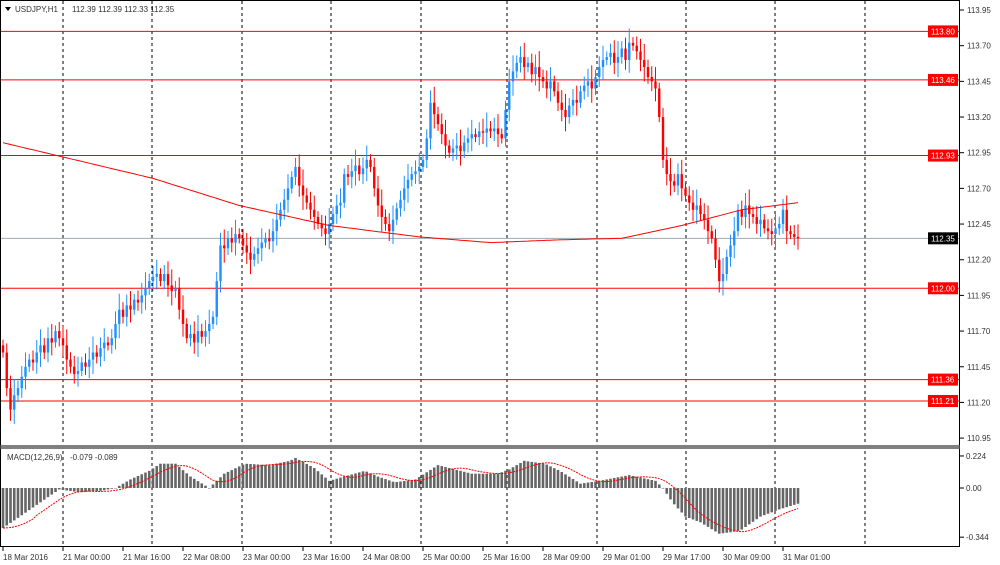  I want to click on x-tick-label: 23 Mar 00:00, so click(267, 557).